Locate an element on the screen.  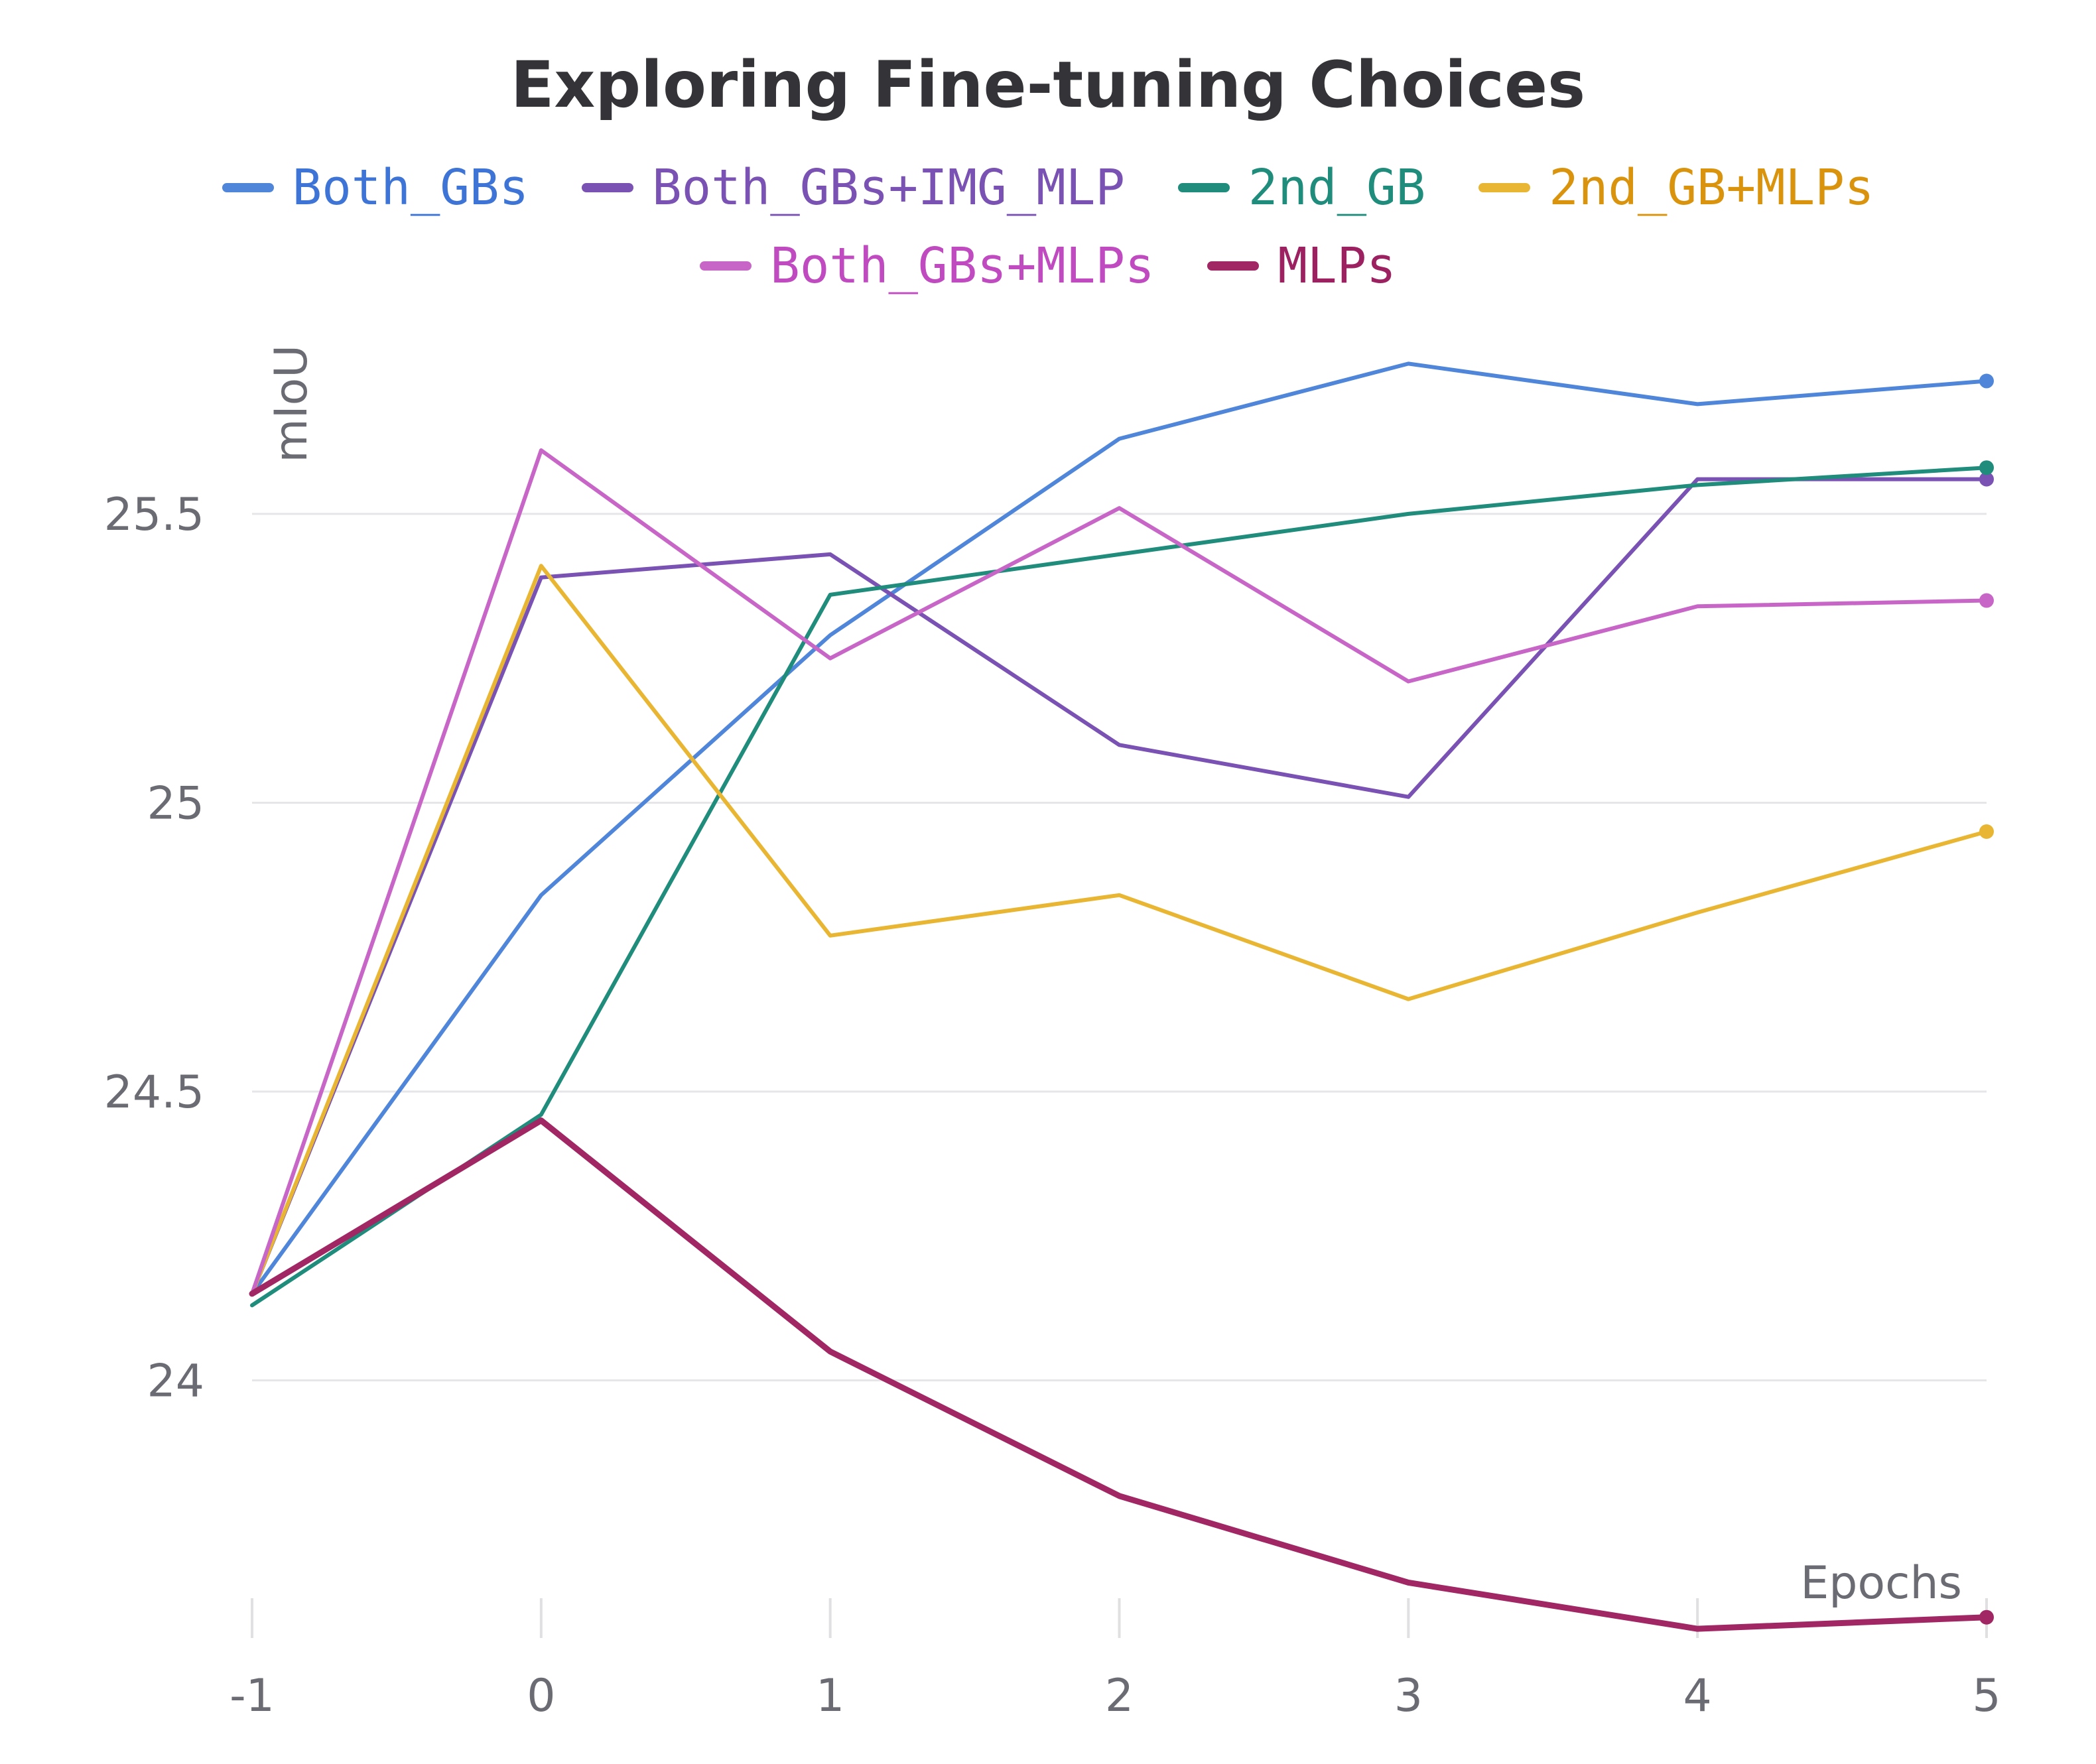
x-tick-label: 1 is located at coordinates (830, 1696).